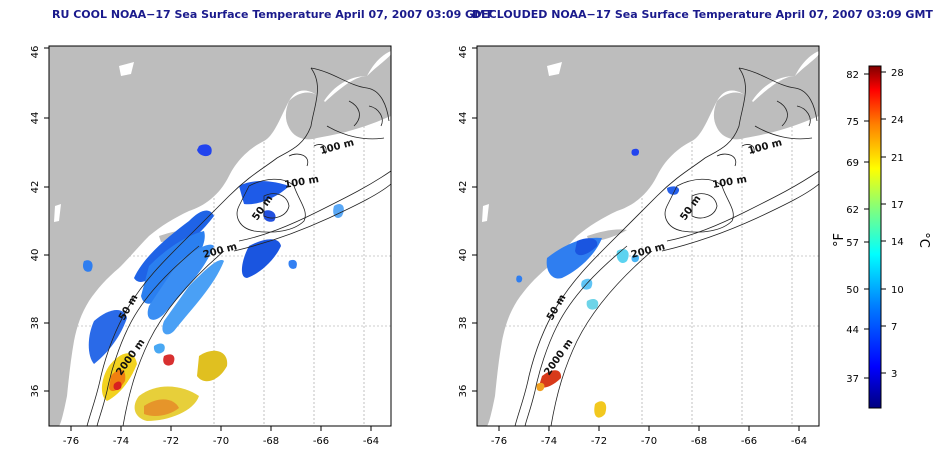  Describe the element at coordinates (852, 227) in the screenshot. I see `colorbar-f-ticks: 82 75 69 62 57 50 44 37` at that location.